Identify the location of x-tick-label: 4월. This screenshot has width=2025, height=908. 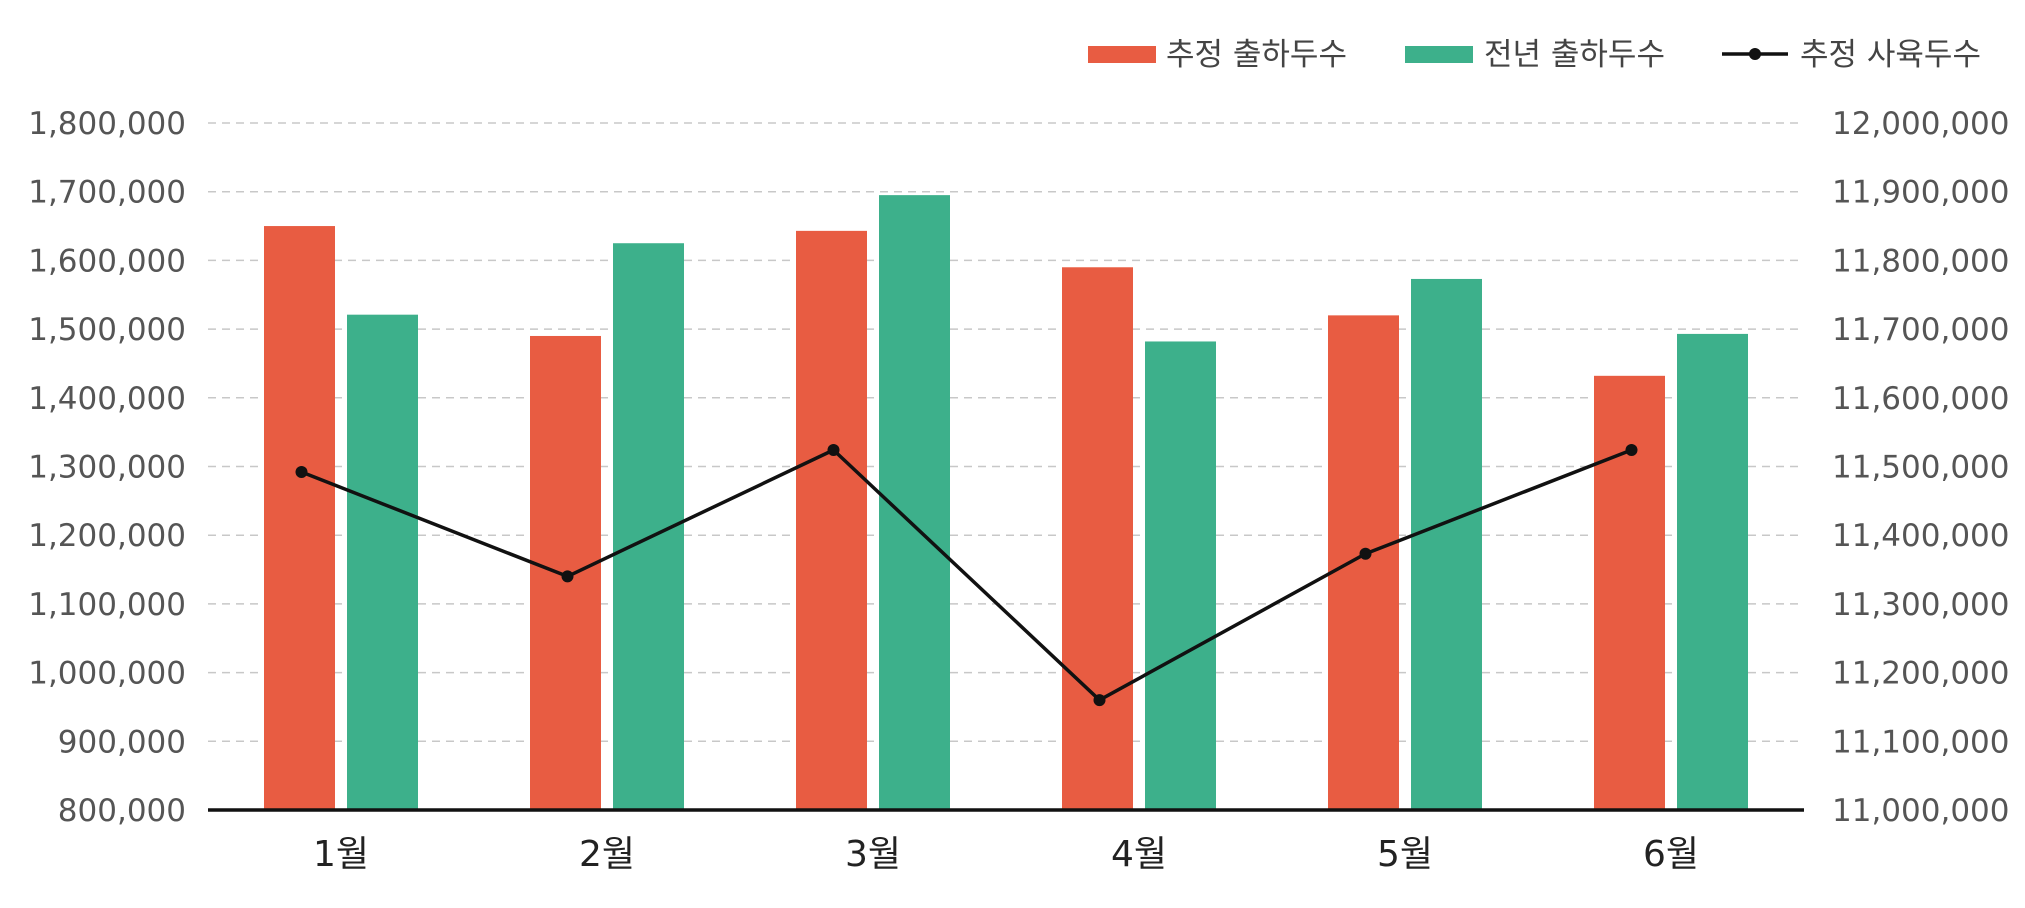
(1139, 854).